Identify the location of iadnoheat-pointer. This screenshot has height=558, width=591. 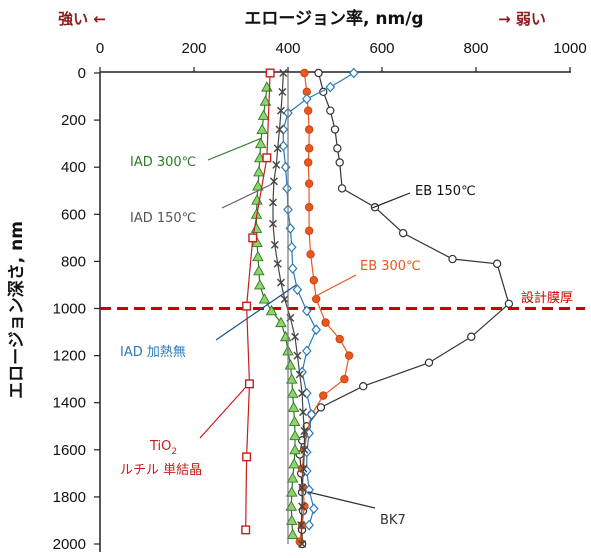
(256, 312).